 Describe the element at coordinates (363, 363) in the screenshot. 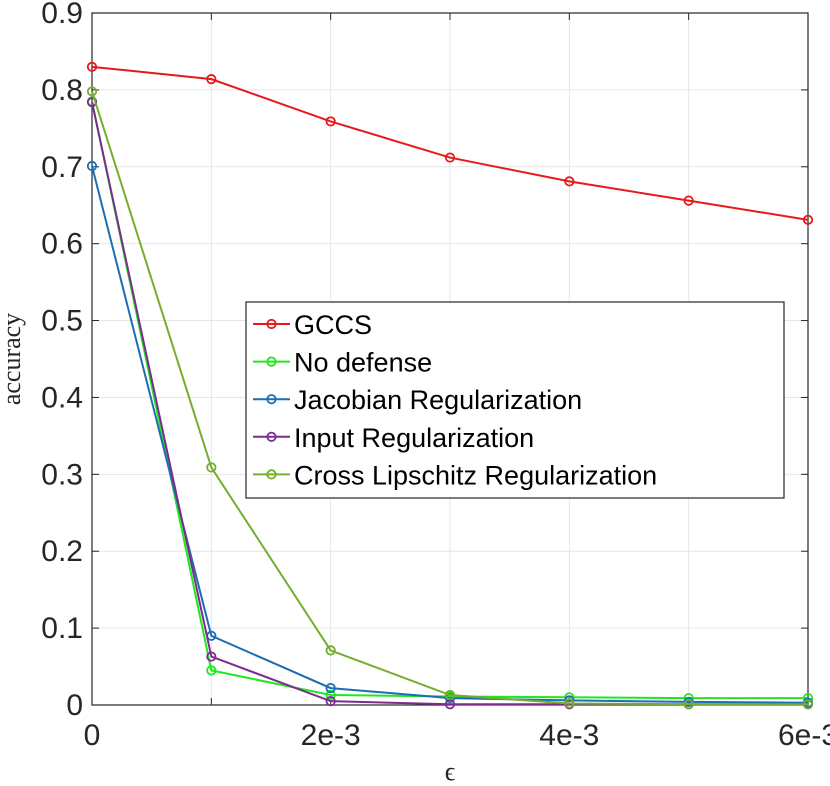

I see `legend-label: No defense` at that location.